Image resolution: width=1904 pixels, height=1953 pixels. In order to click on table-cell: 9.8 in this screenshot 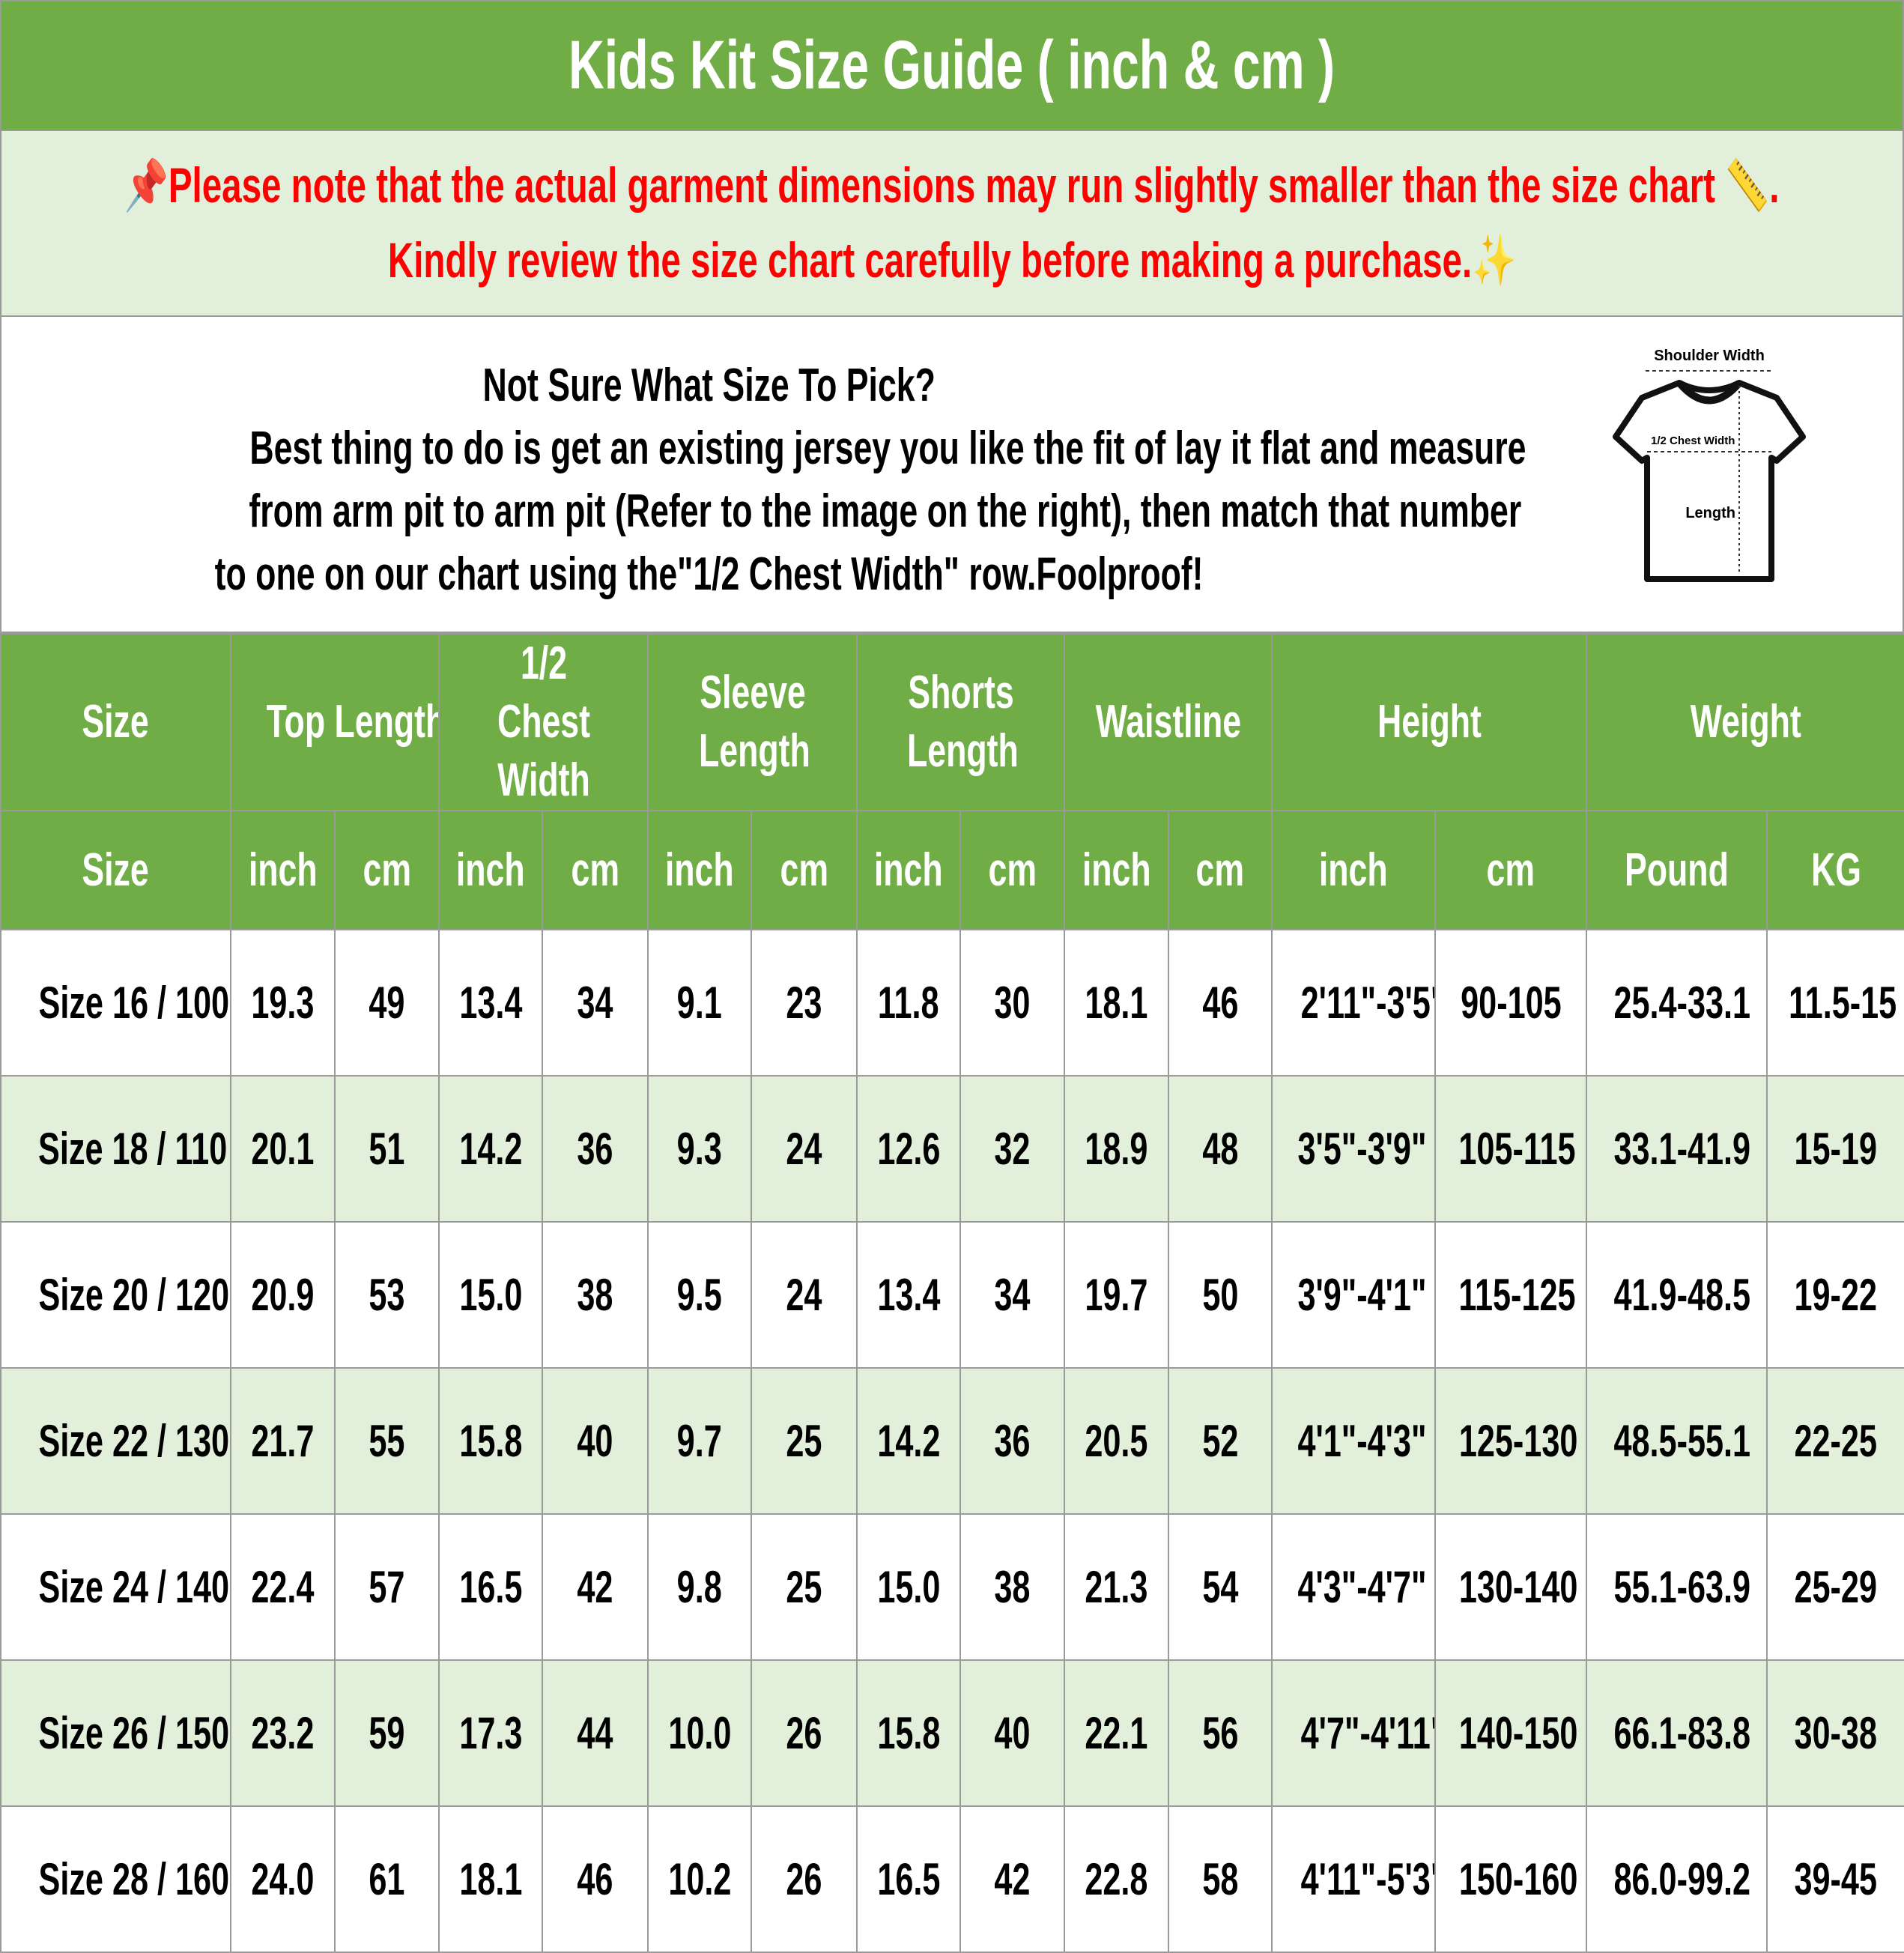, I will do `click(700, 1587)`.